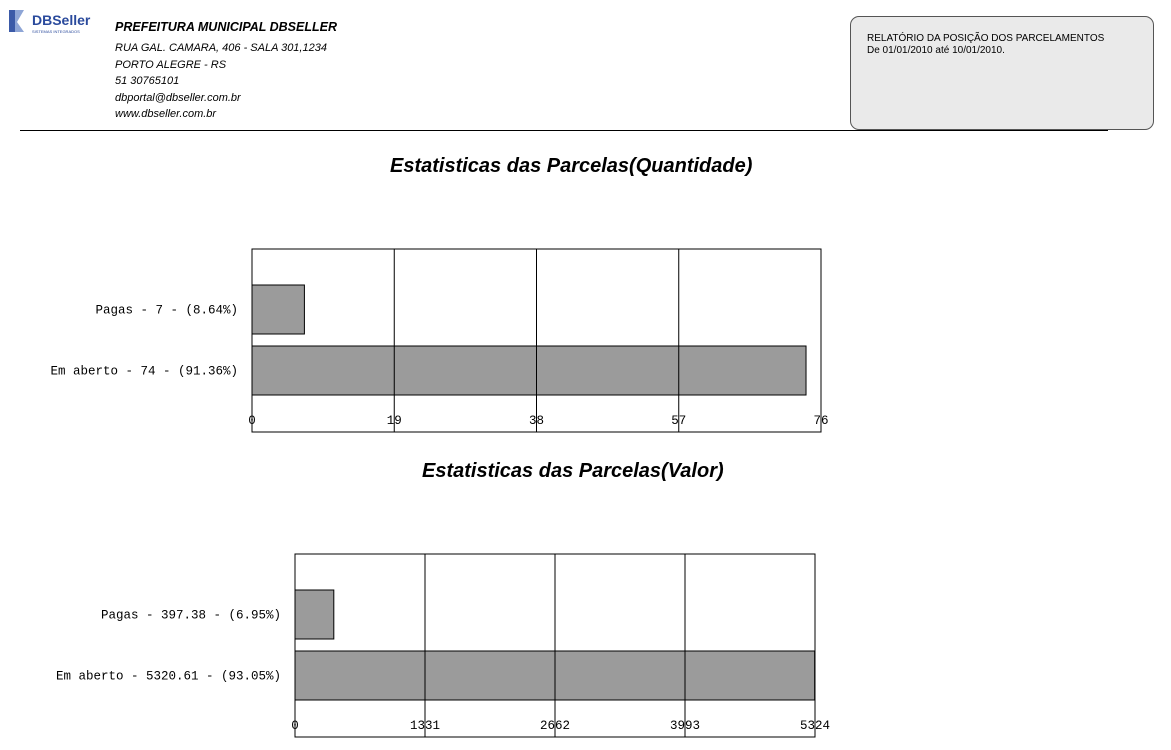 This screenshot has width=1171, height=750. Describe the element at coordinates (820, 421) in the screenshot. I see `x-tick-label: 76` at that location.